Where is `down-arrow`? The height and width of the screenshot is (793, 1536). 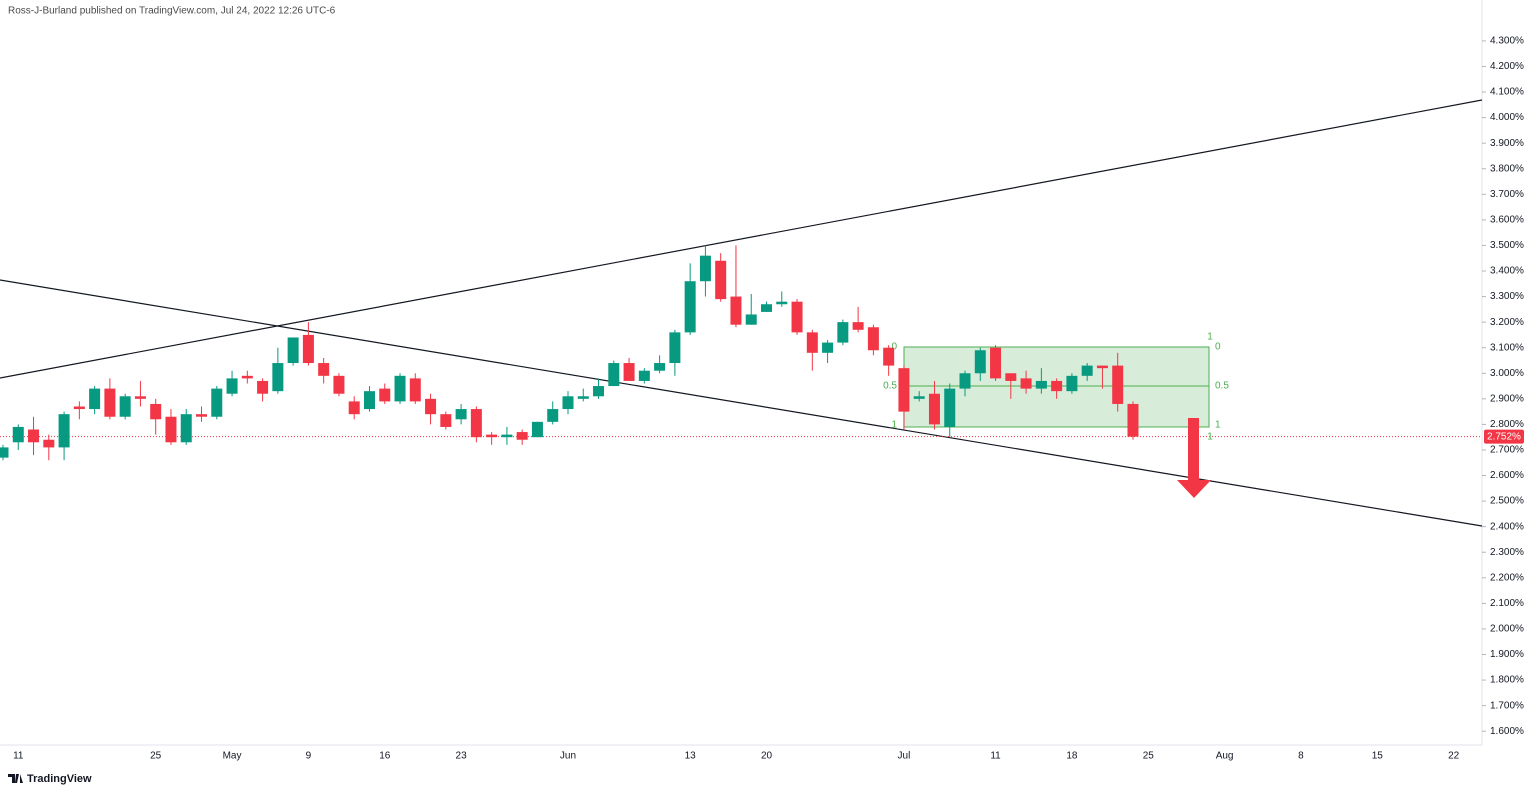
down-arrow is located at coordinates (1194, 458).